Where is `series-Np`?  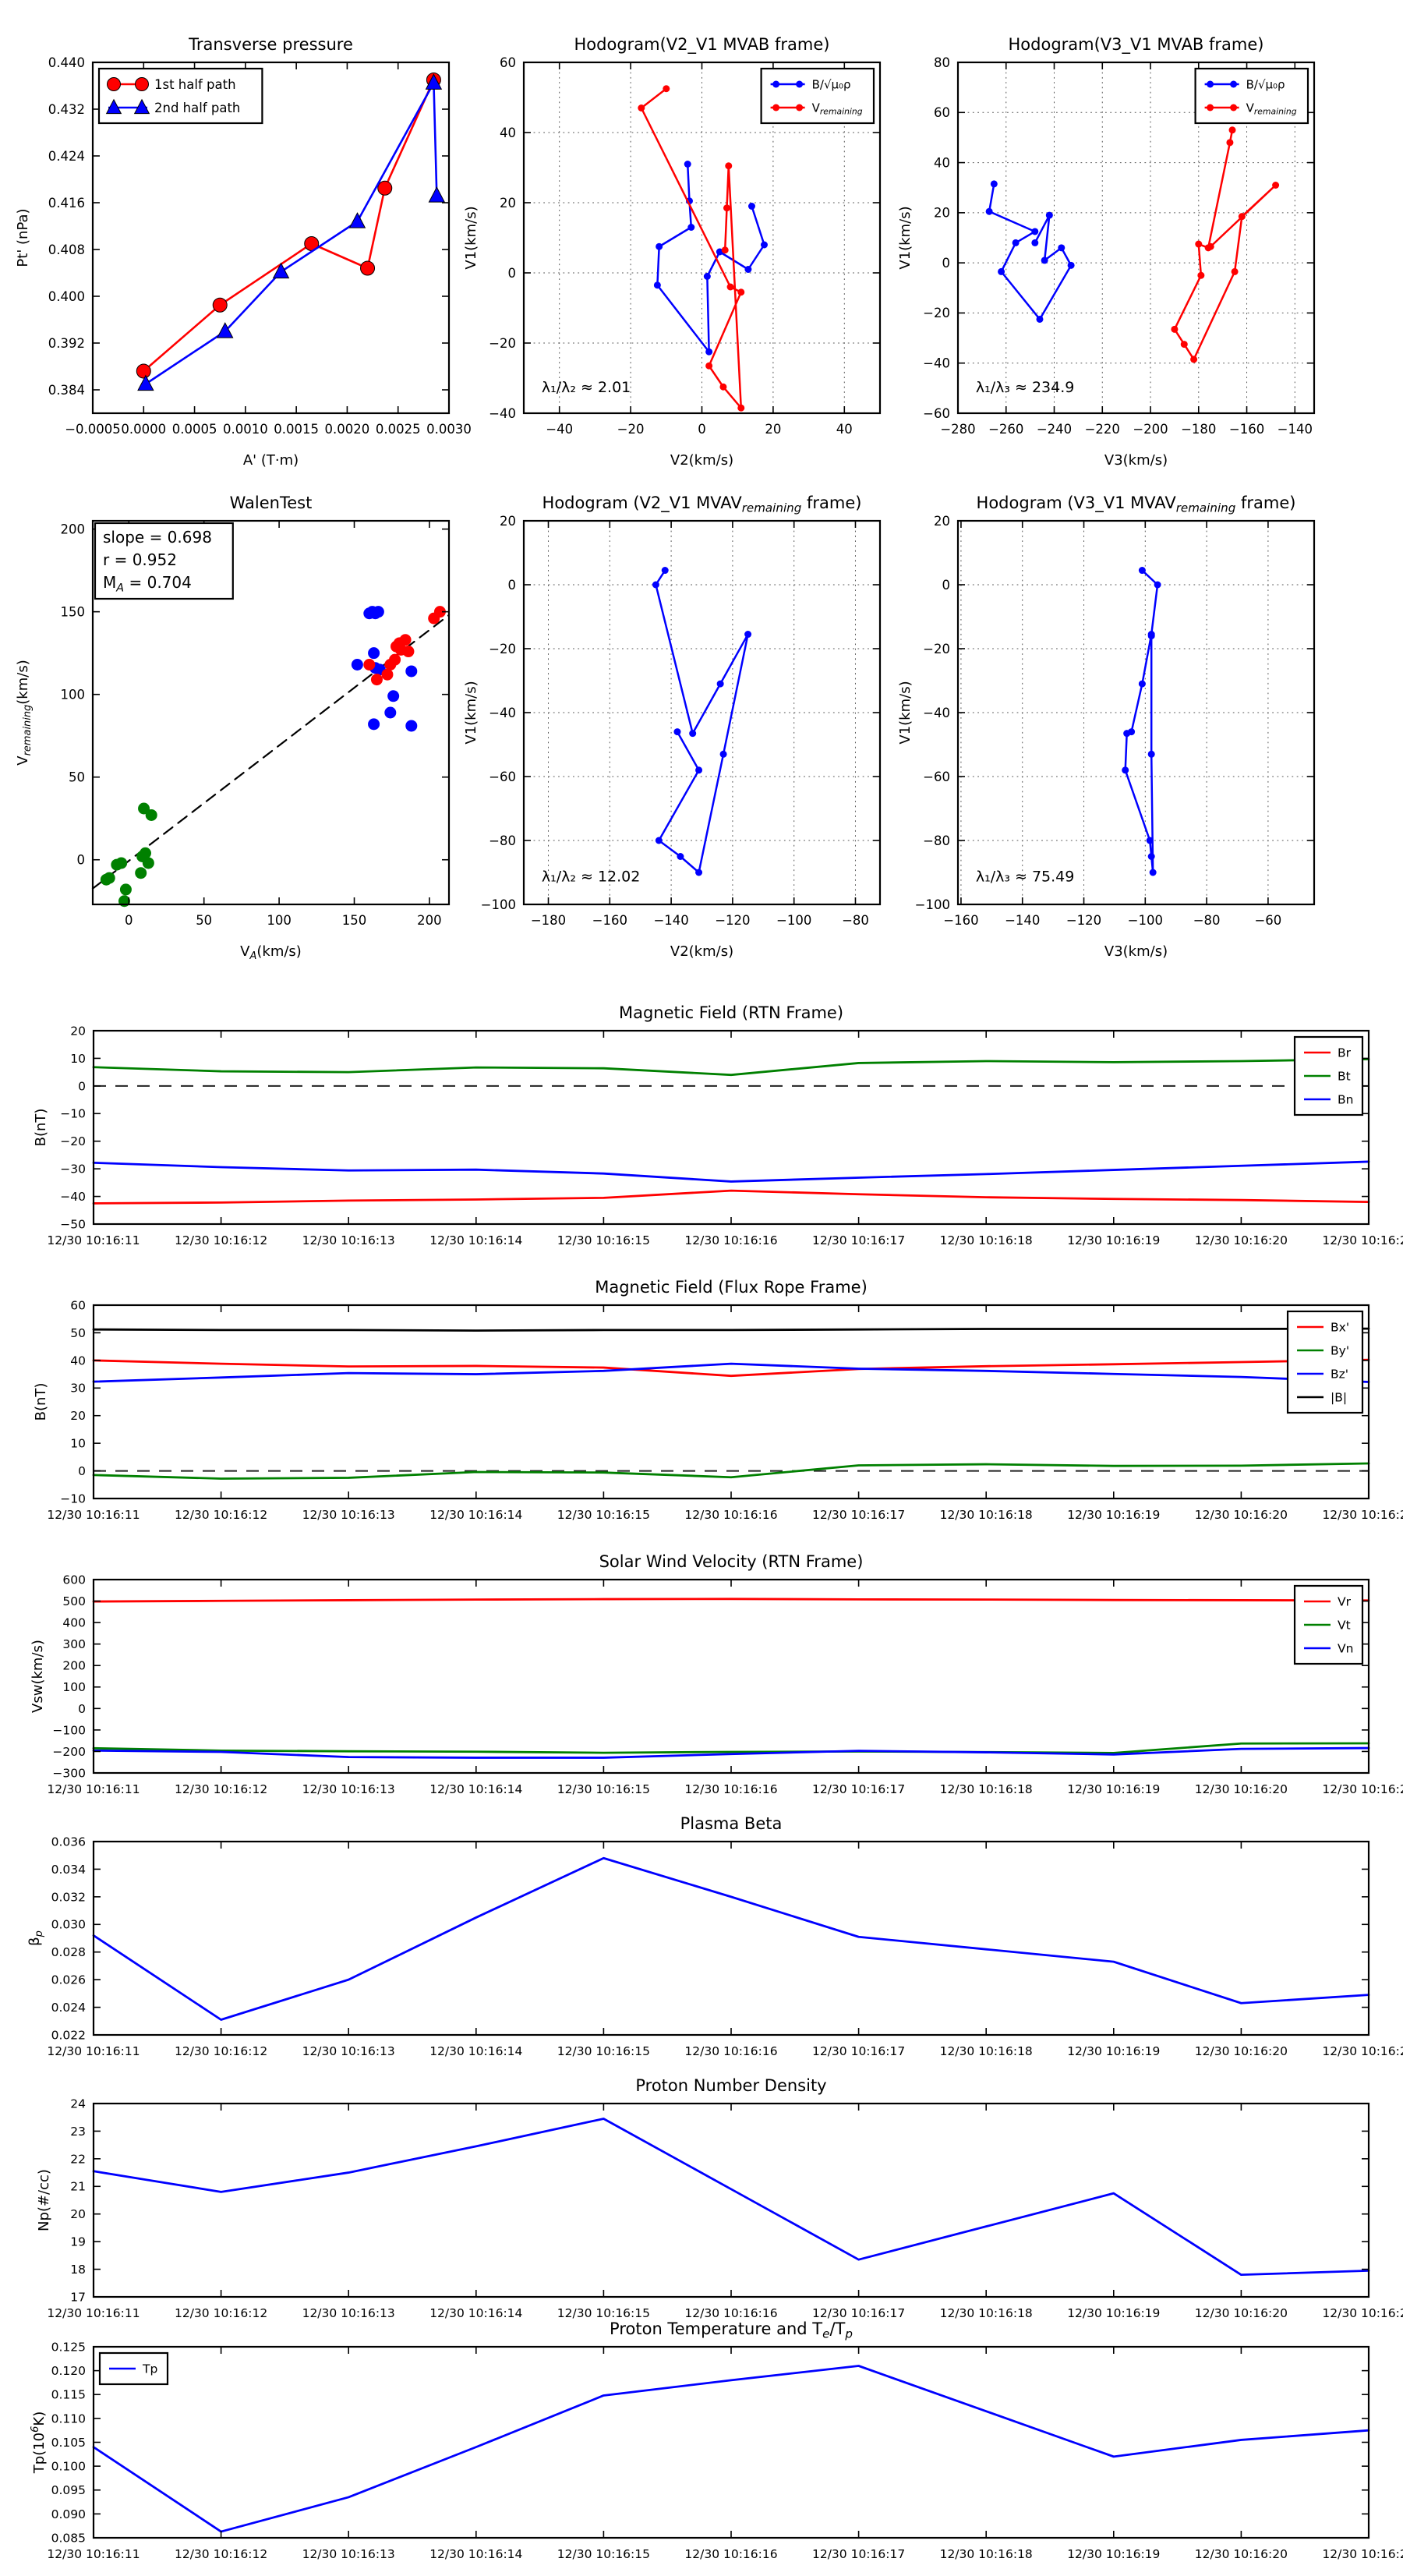
series-Np is located at coordinates (731, 2197).